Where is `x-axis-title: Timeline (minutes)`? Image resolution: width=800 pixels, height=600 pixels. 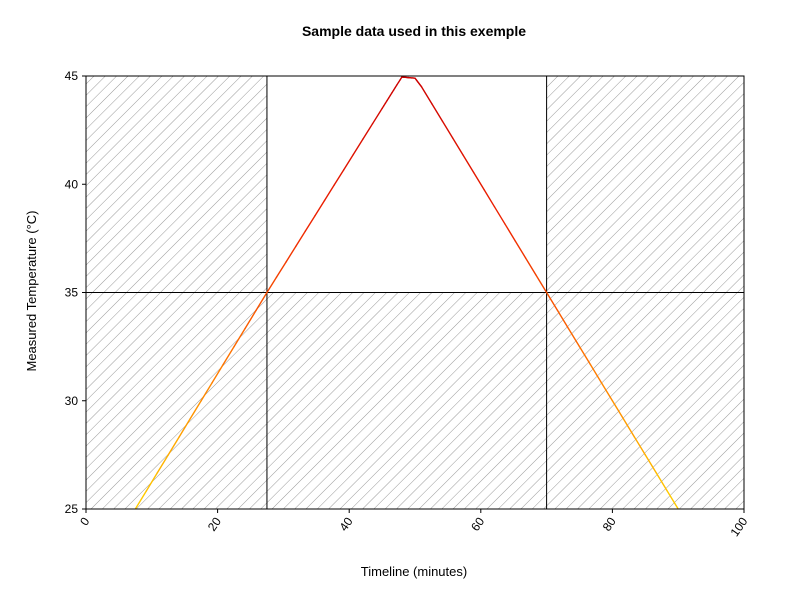 x-axis-title: Timeline (minutes) is located at coordinates (414, 571).